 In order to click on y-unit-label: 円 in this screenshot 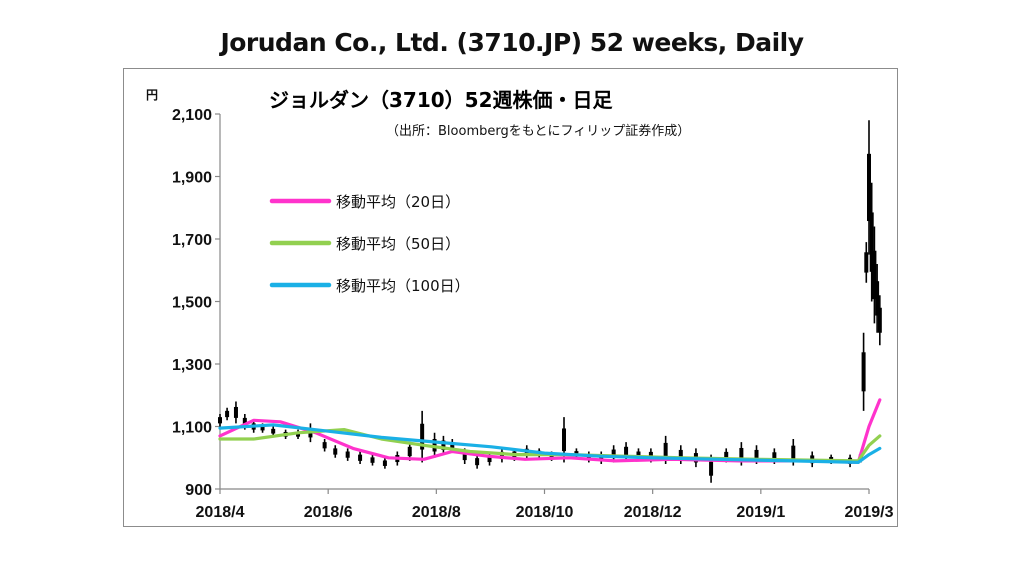, I will do `click(152, 95)`.